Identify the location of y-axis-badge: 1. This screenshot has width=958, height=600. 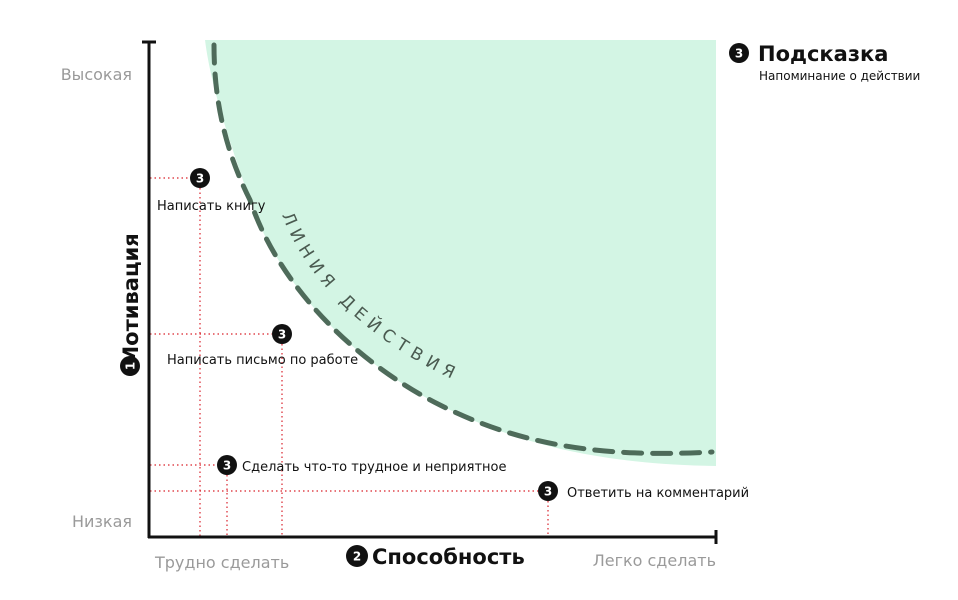
(130, 366).